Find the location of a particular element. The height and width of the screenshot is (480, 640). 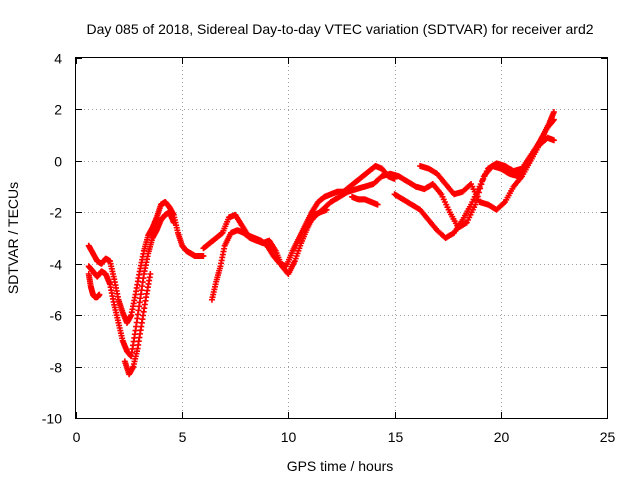

series-satellite-track-b is located at coordinates (131, 284).